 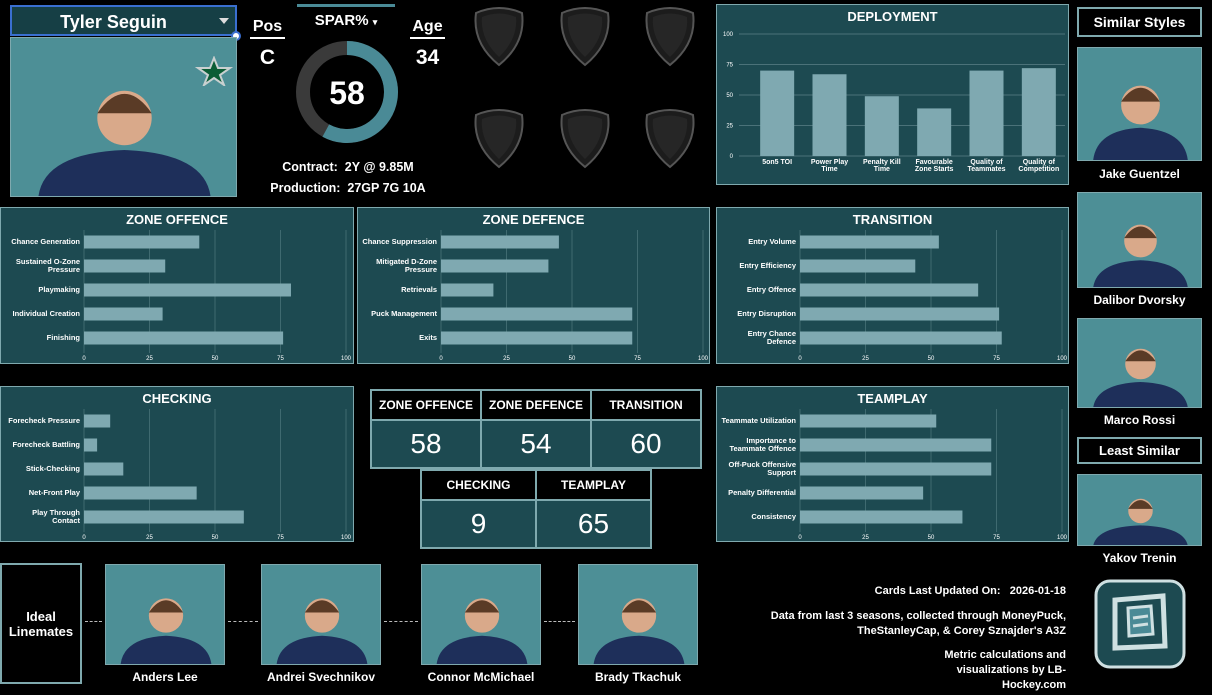 I want to click on x-tick-label: Penalty Kill Time, so click(x=881, y=166).